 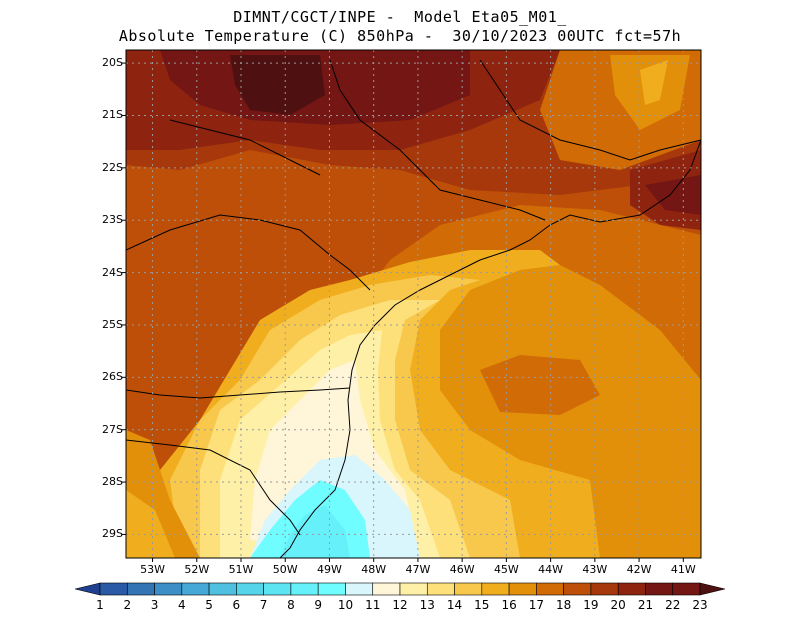 I want to click on colorbar-label: 7, so click(x=263, y=605).